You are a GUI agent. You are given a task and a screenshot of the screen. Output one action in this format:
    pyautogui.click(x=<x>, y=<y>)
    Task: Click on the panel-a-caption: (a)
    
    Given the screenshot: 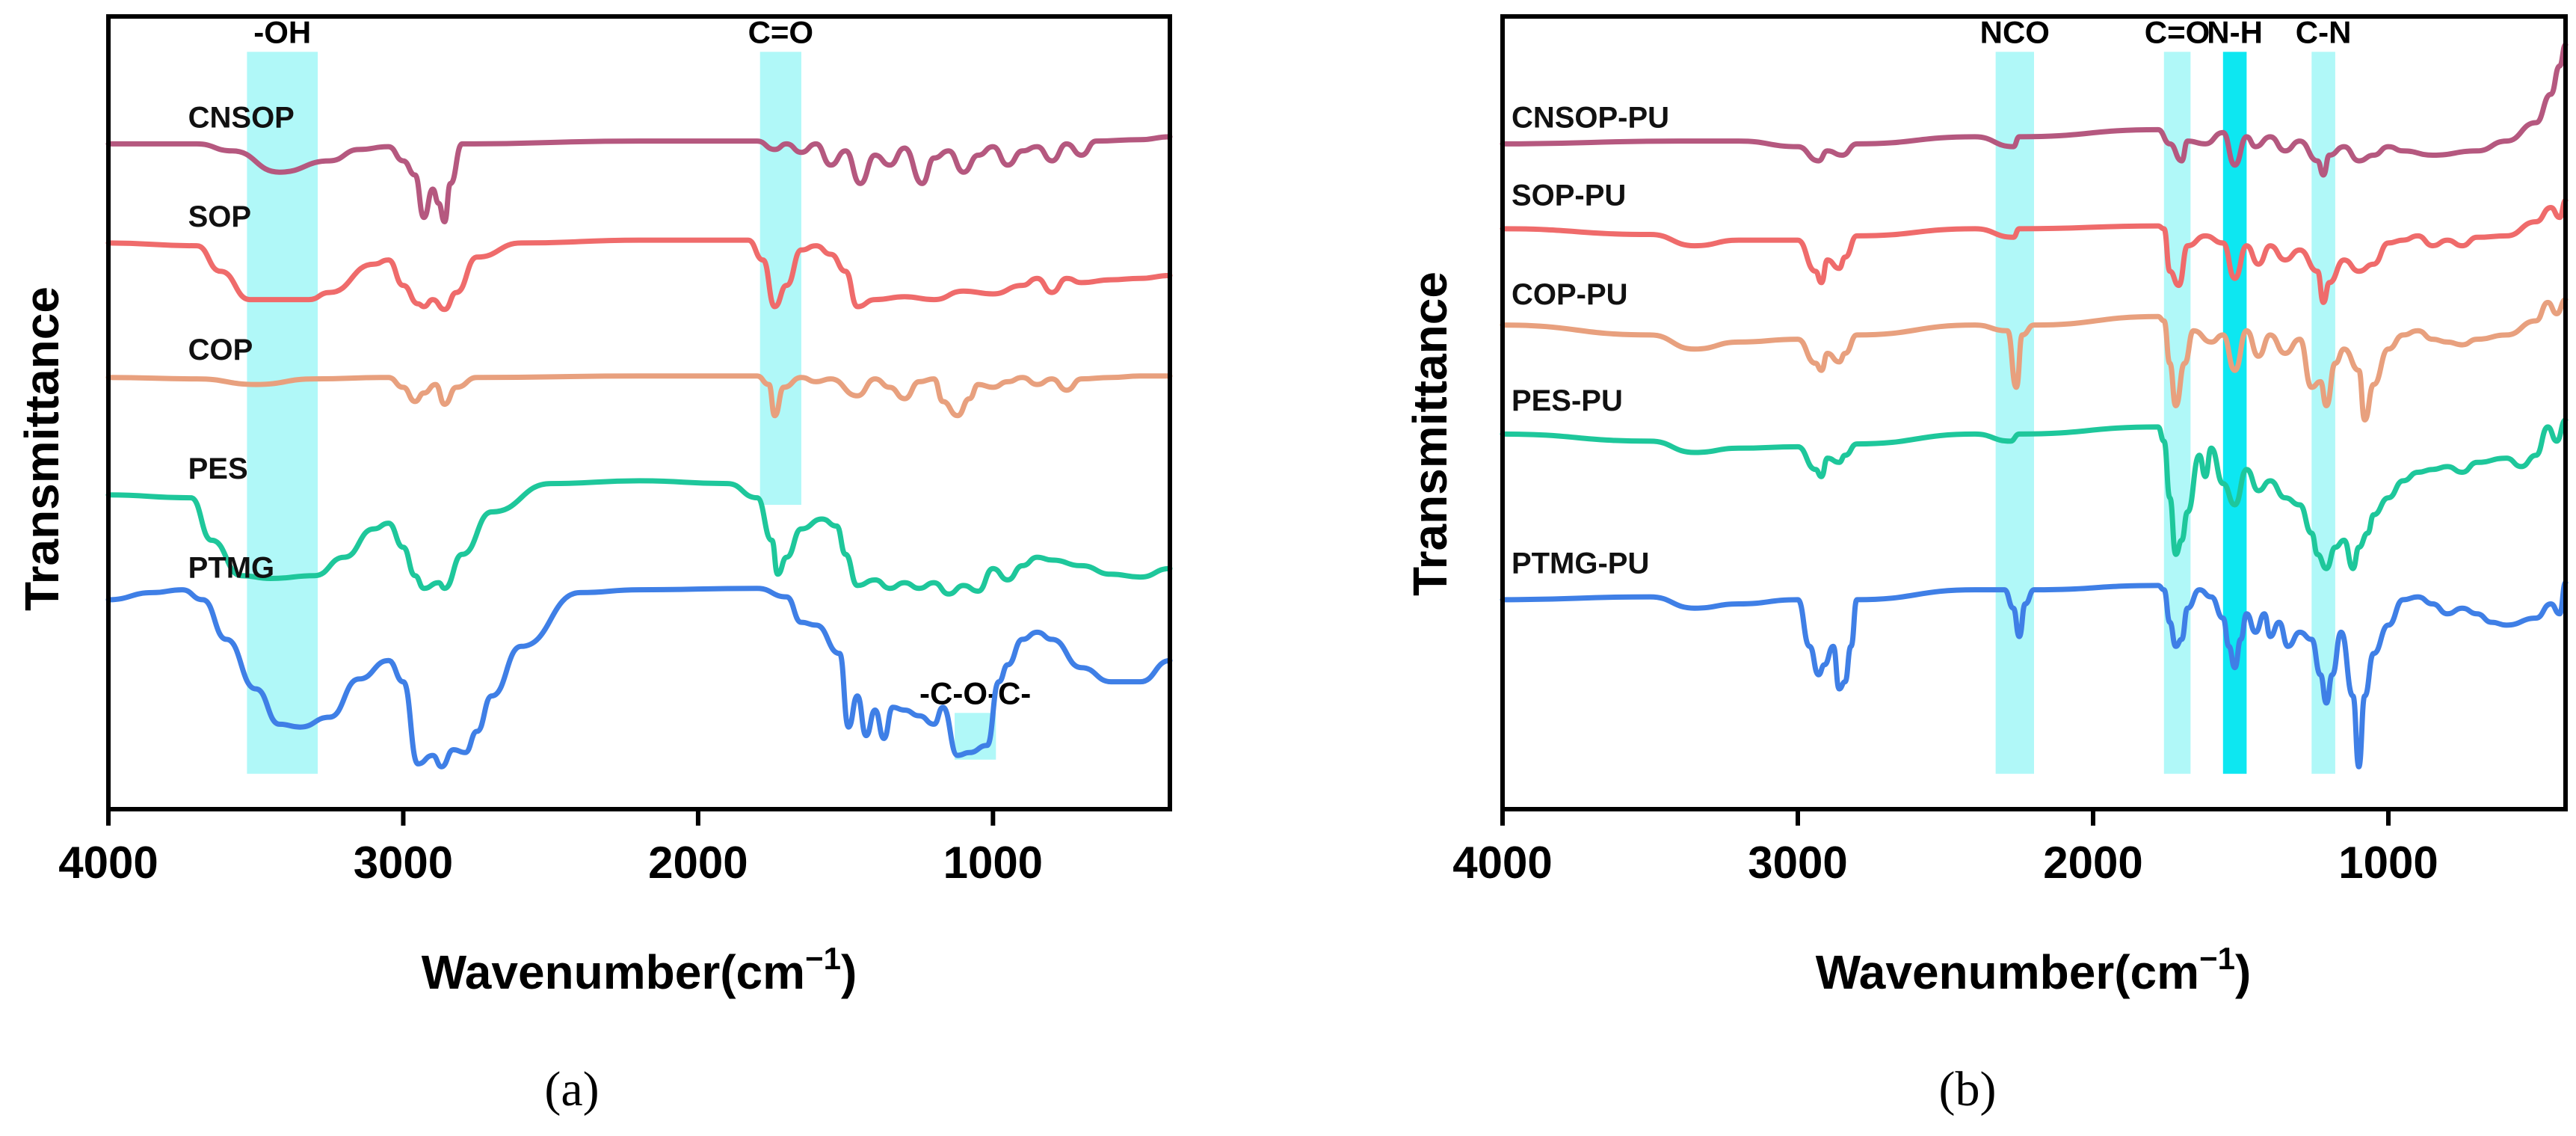 What is the action you would take?
    pyautogui.click(x=571, y=1089)
    